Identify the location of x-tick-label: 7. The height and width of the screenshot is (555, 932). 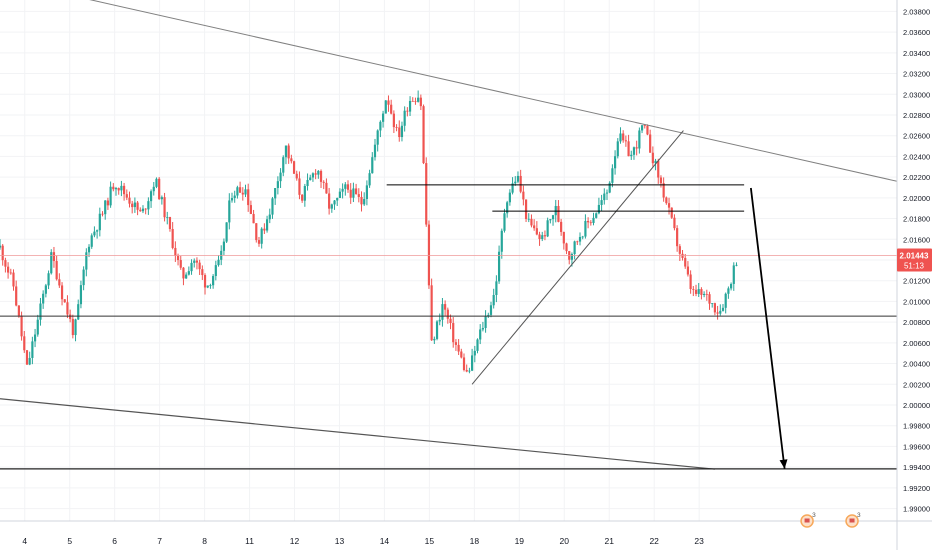
(159, 541).